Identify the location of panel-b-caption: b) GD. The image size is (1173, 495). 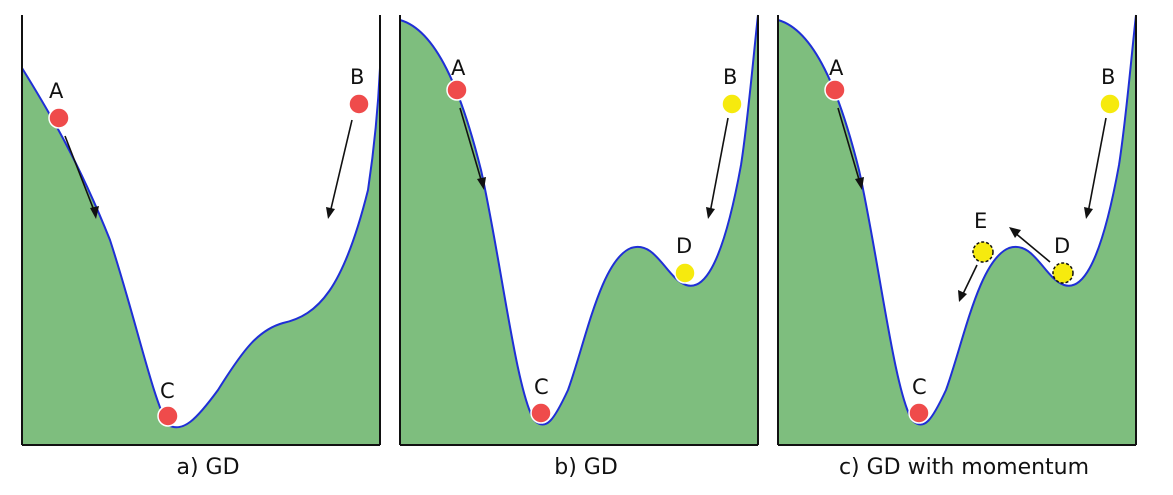
(586, 467).